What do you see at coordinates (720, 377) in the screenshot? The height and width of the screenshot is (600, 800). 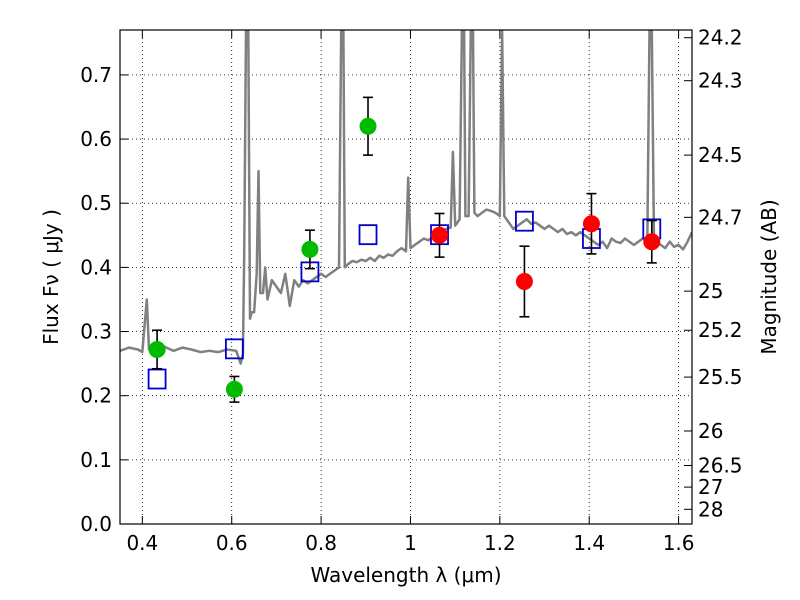 I see `magnitude-tick-label: 25.5` at bounding box center [720, 377].